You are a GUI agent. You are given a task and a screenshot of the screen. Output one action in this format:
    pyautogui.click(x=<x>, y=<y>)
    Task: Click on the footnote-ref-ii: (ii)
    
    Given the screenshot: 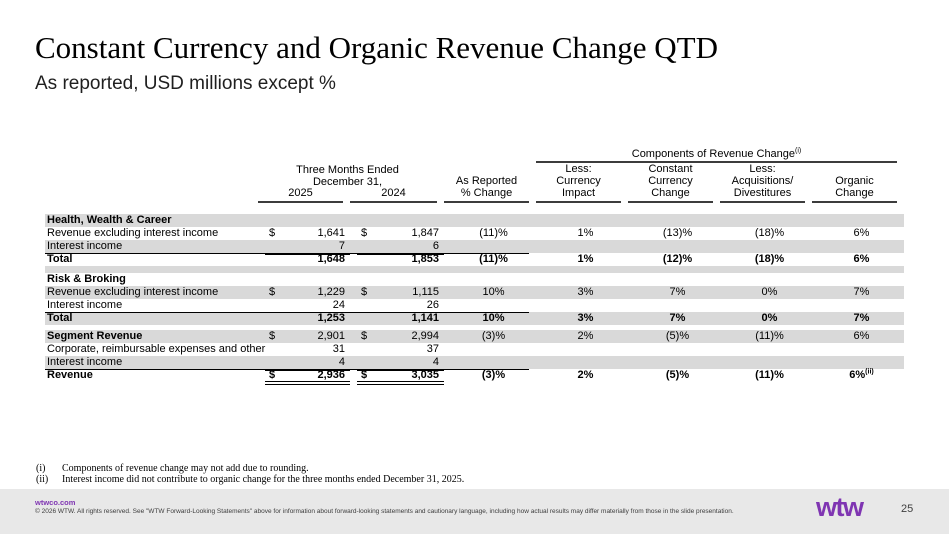 What is the action you would take?
    pyautogui.click(x=869, y=372)
    